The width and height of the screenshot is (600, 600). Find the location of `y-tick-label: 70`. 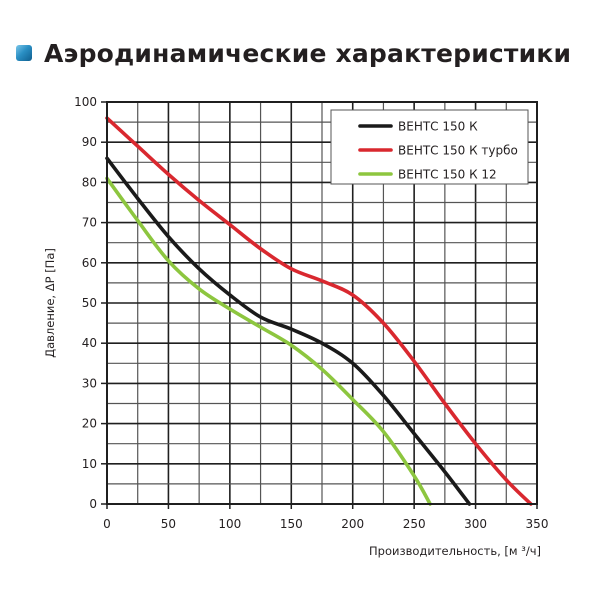

y-tick-label: 70 is located at coordinates (89, 223).